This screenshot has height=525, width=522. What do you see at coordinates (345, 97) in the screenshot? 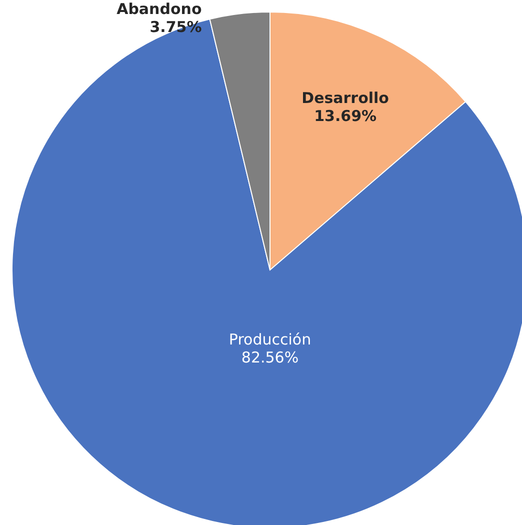
I see `slice-label: Desarrollo` at bounding box center [345, 97].